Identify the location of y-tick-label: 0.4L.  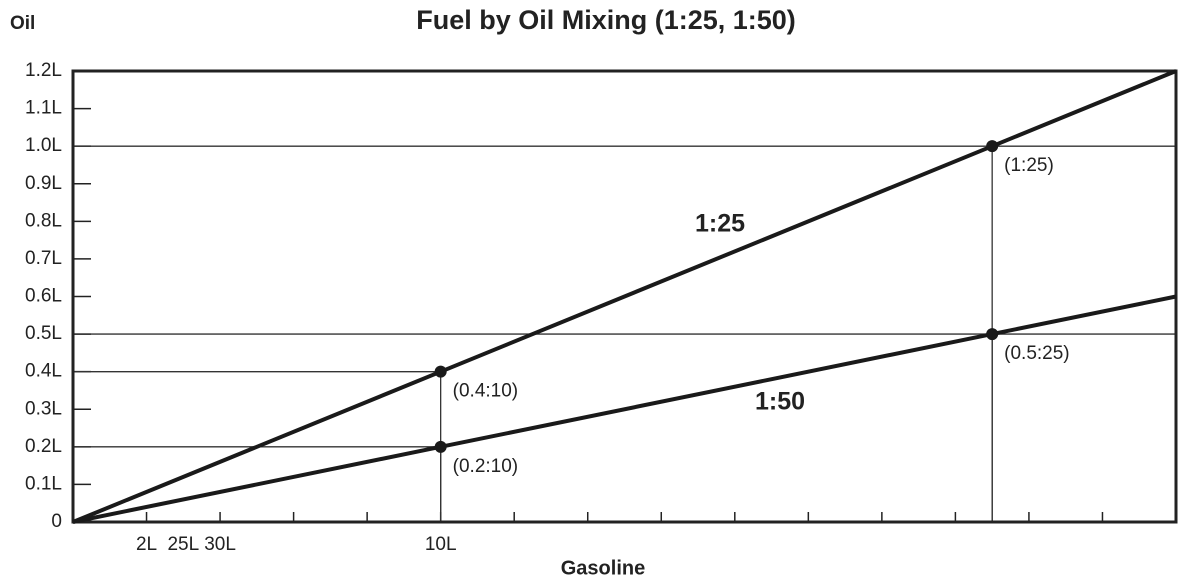
(43, 371).